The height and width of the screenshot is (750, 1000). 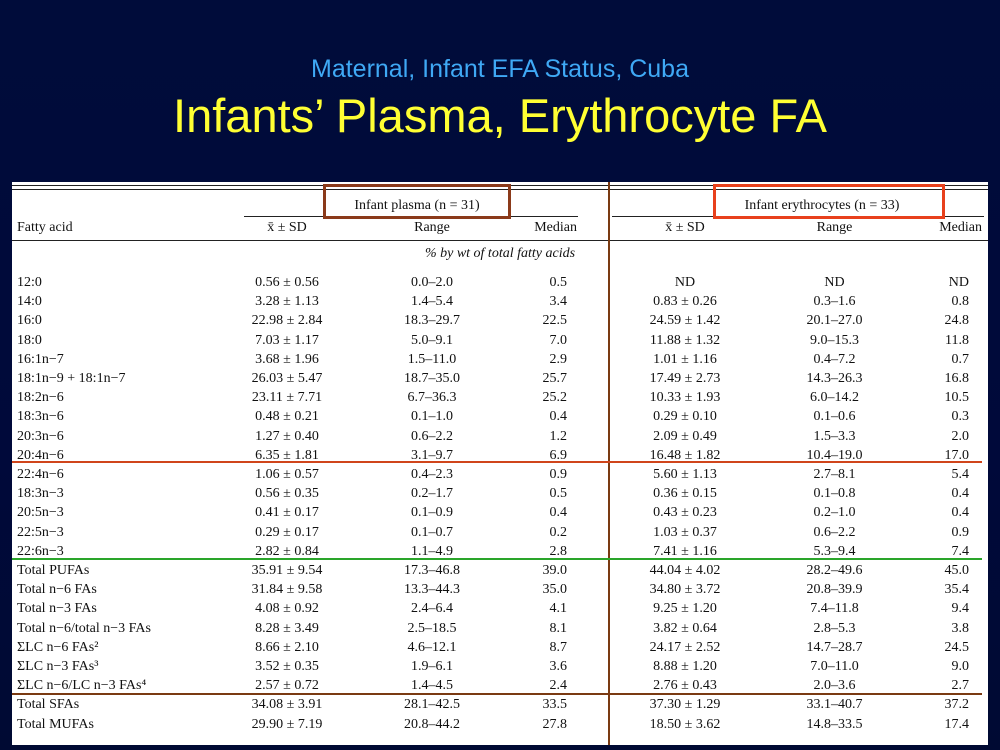 What do you see at coordinates (432, 378) in the screenshot?
I see `plasma-range: 18.7–35.0` at bounding box center [432, 378].